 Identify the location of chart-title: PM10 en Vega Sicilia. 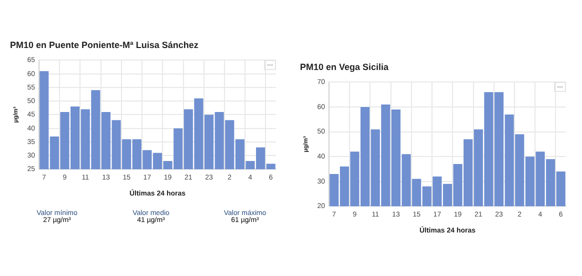
(344, 67).